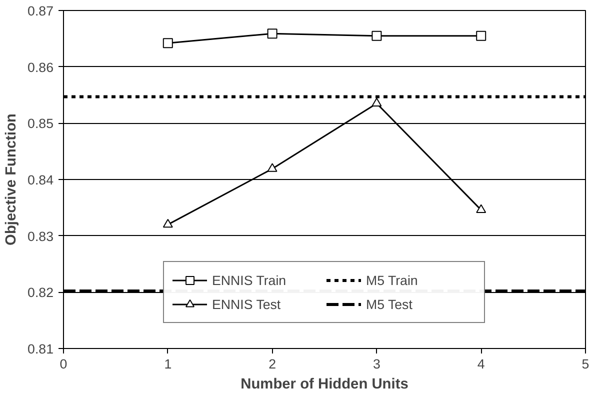  Describe the element at coordinates (390, 304) in the screenshot. I see `legend-label: M5 Test` at that location.